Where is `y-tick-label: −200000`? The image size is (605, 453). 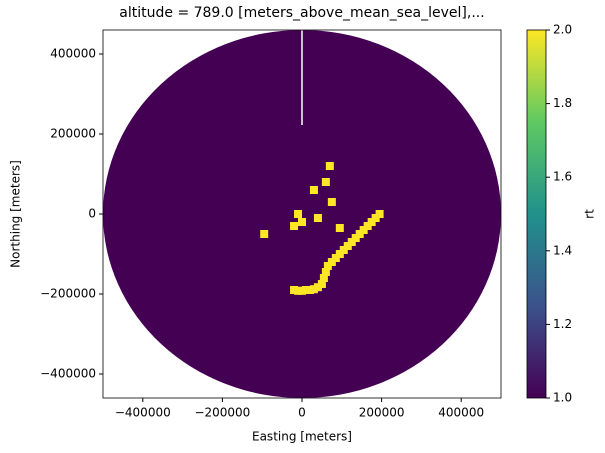 y-tick-label: −200000 is located at coordinates (68, 294).